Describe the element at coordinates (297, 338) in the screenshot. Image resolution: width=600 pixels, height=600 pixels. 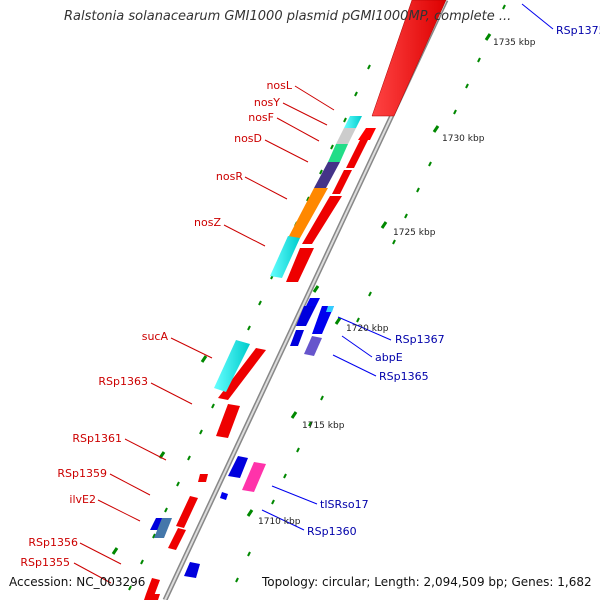
I see `gene-abpE` at that location.